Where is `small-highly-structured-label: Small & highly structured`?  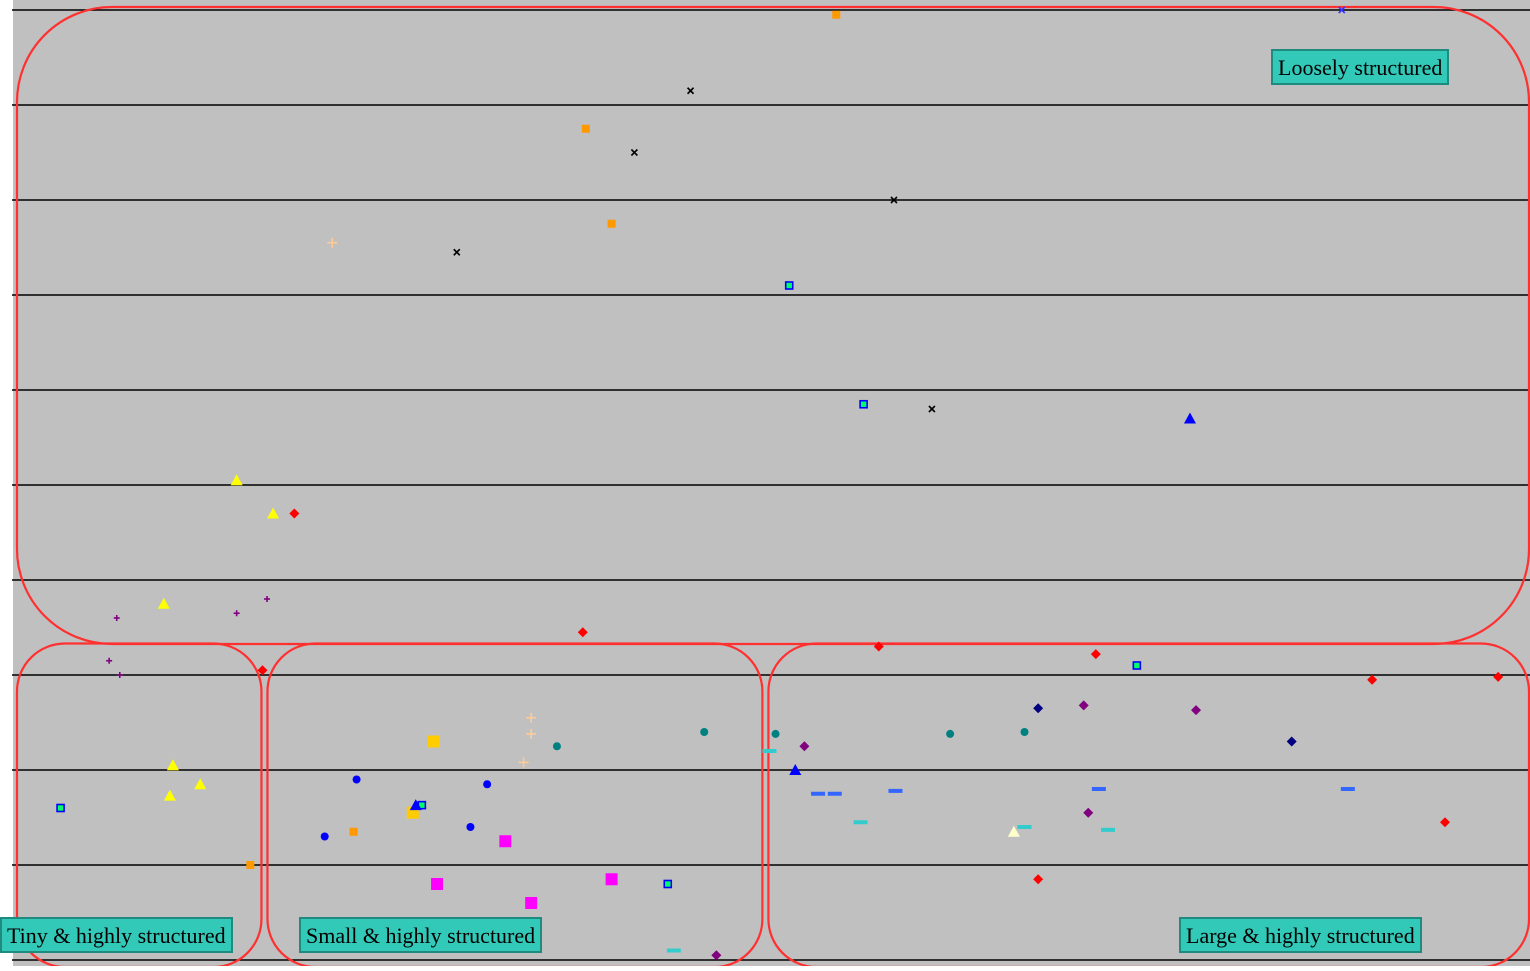
small-highly-structured-label: Small & highly structured is located at coordinates (421, 935).